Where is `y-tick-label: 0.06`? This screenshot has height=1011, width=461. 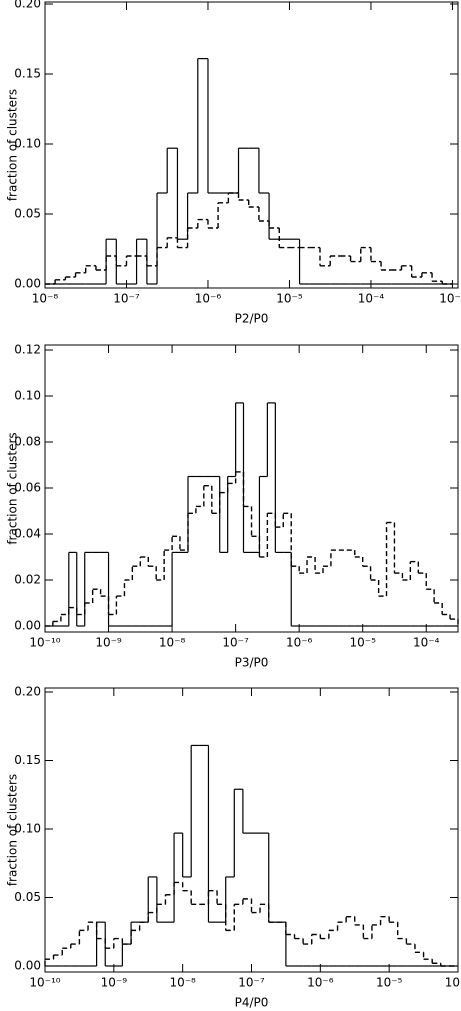
y-tick-label: 0.06 is located at coordinates (27, 488).